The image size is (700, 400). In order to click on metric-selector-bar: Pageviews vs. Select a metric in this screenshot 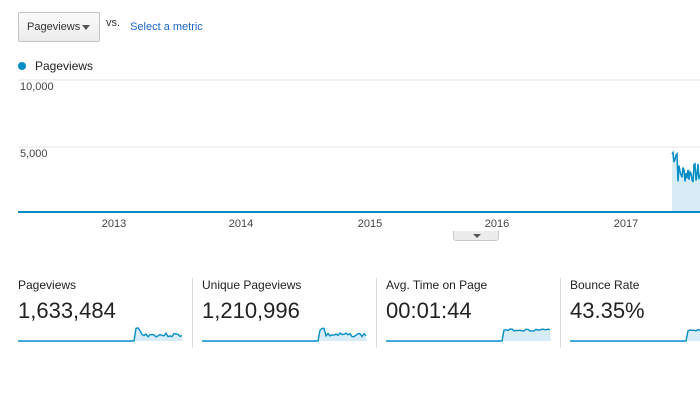, I will do `click(110, 27)`.